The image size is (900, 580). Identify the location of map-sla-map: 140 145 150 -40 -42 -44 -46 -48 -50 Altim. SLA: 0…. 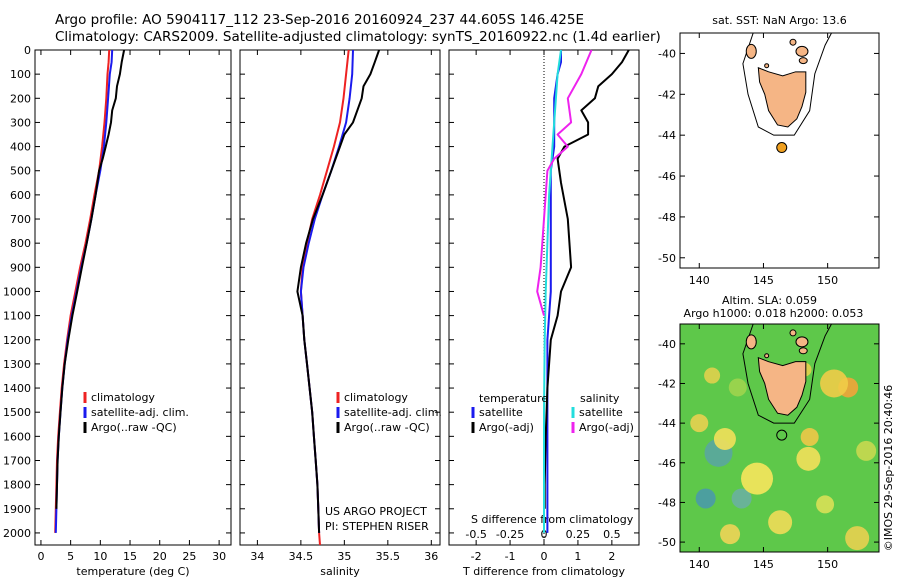
(776, 432).